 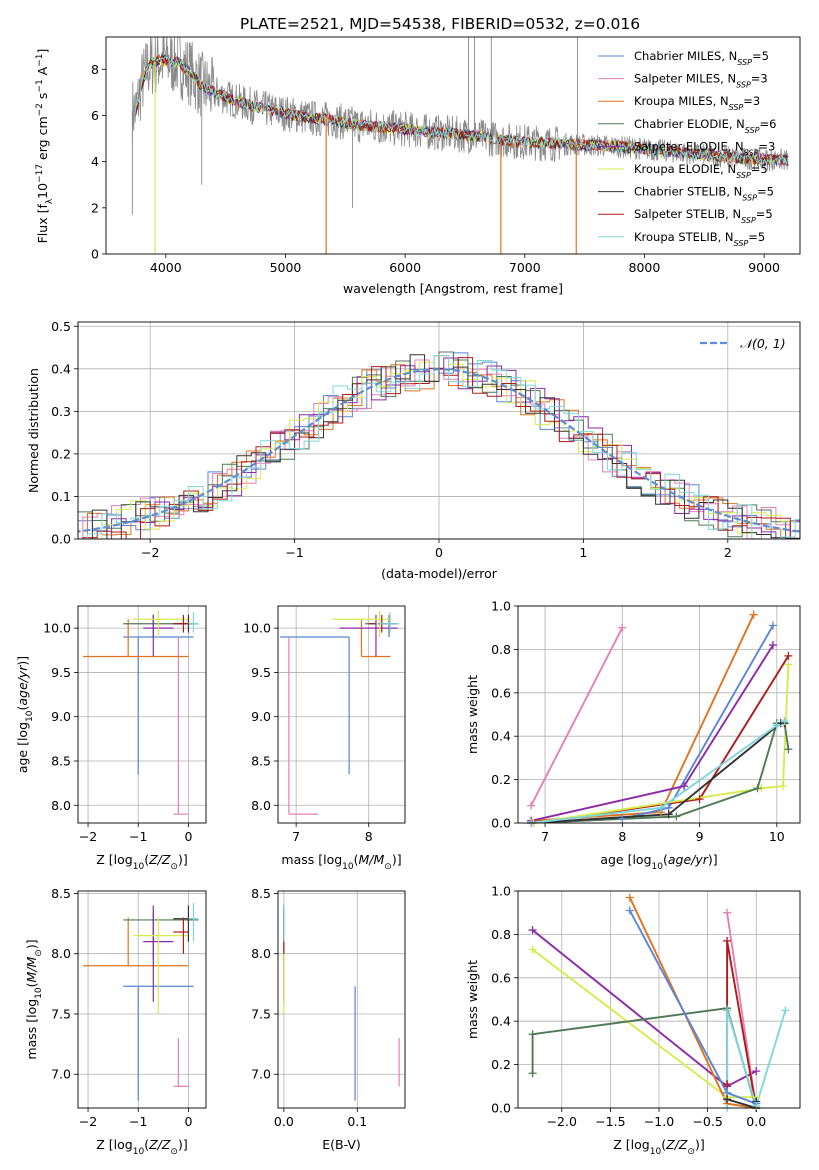 I want to click on y-tick-label: 10.0, so click(x=257, y=628).